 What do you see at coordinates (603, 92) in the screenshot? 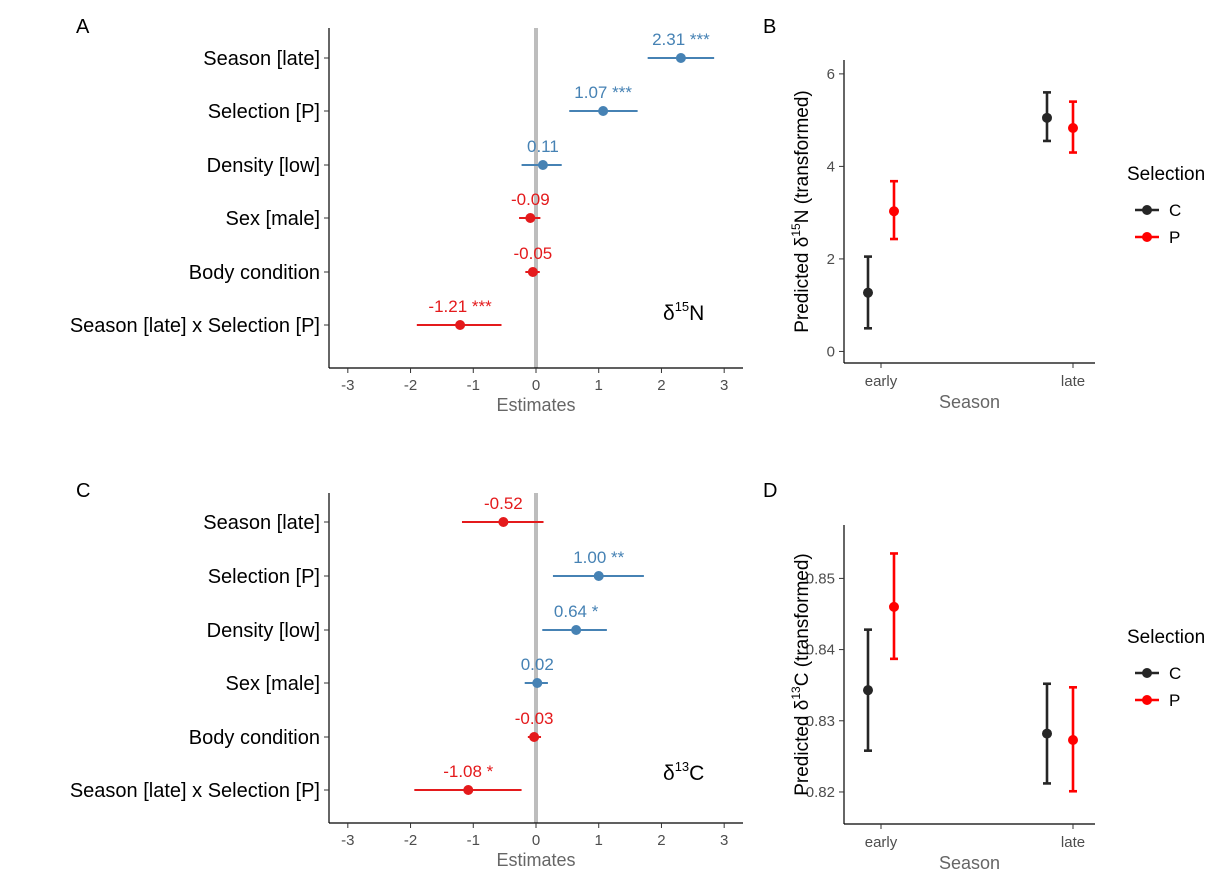
I see `estimate-label: 1.07 ***` at bounding box center [603, 92].